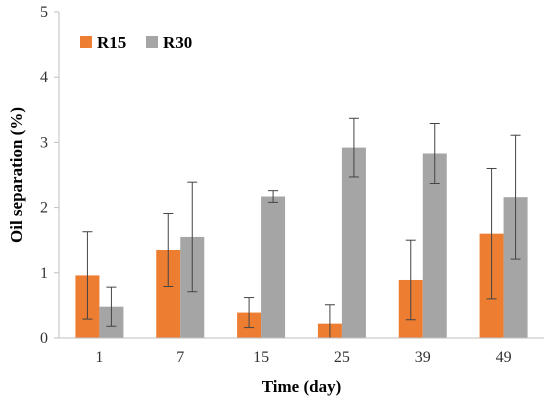  What do you see at coordinates (423, 357) in the screenshot?
I see `x-tick-label-39: 39` at bounding box center [423, 357].